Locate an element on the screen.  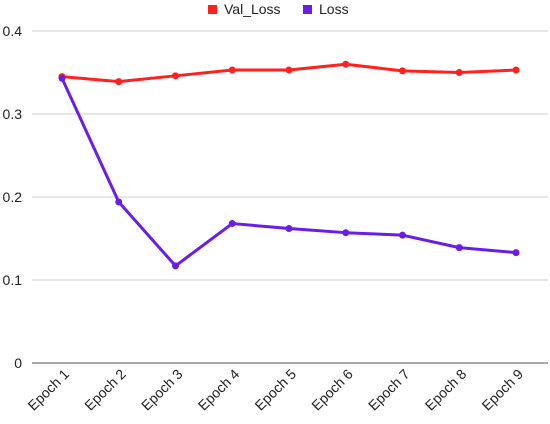
y-tick-label: 0.3 is located at coordinates (13, 114).